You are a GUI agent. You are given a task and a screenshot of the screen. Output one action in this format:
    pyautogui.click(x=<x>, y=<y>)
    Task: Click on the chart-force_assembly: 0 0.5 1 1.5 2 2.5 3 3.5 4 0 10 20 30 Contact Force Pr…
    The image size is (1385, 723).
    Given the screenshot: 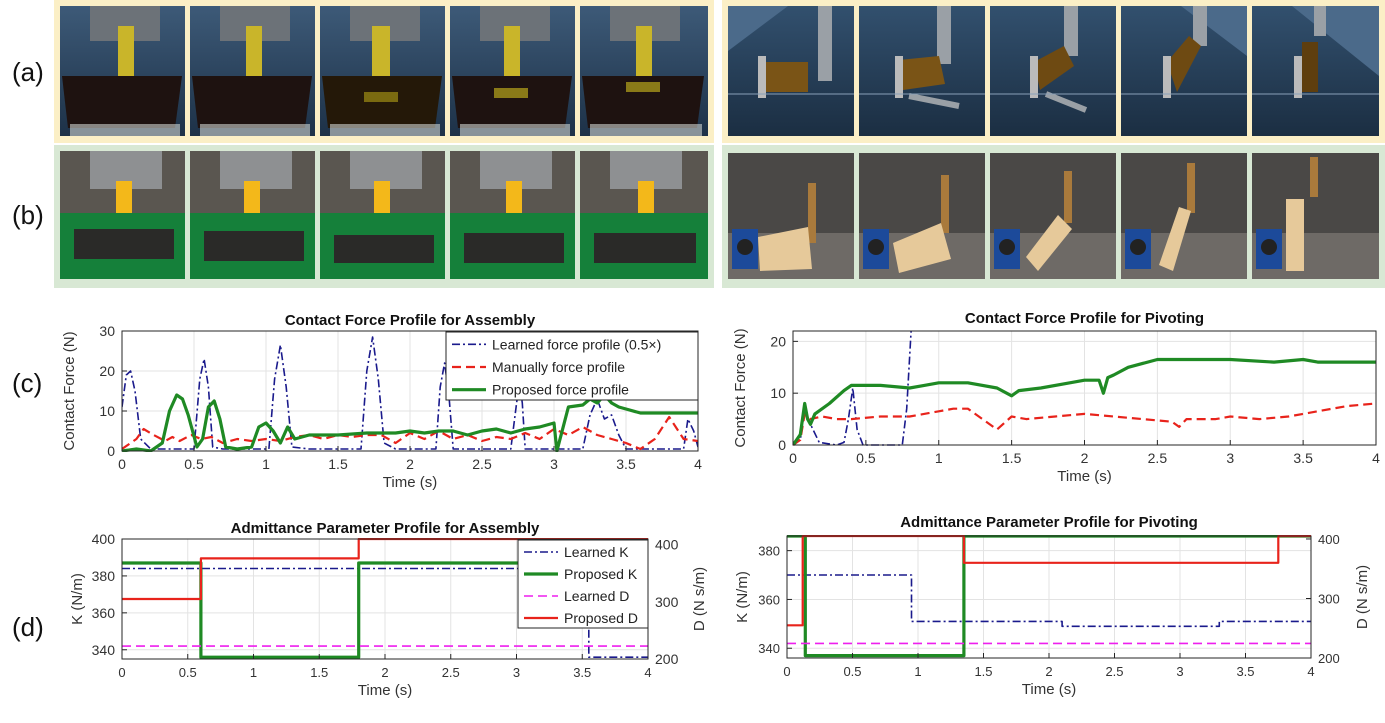 What is the action you would take?
    pyautogui.click(x=381, y=401)
    